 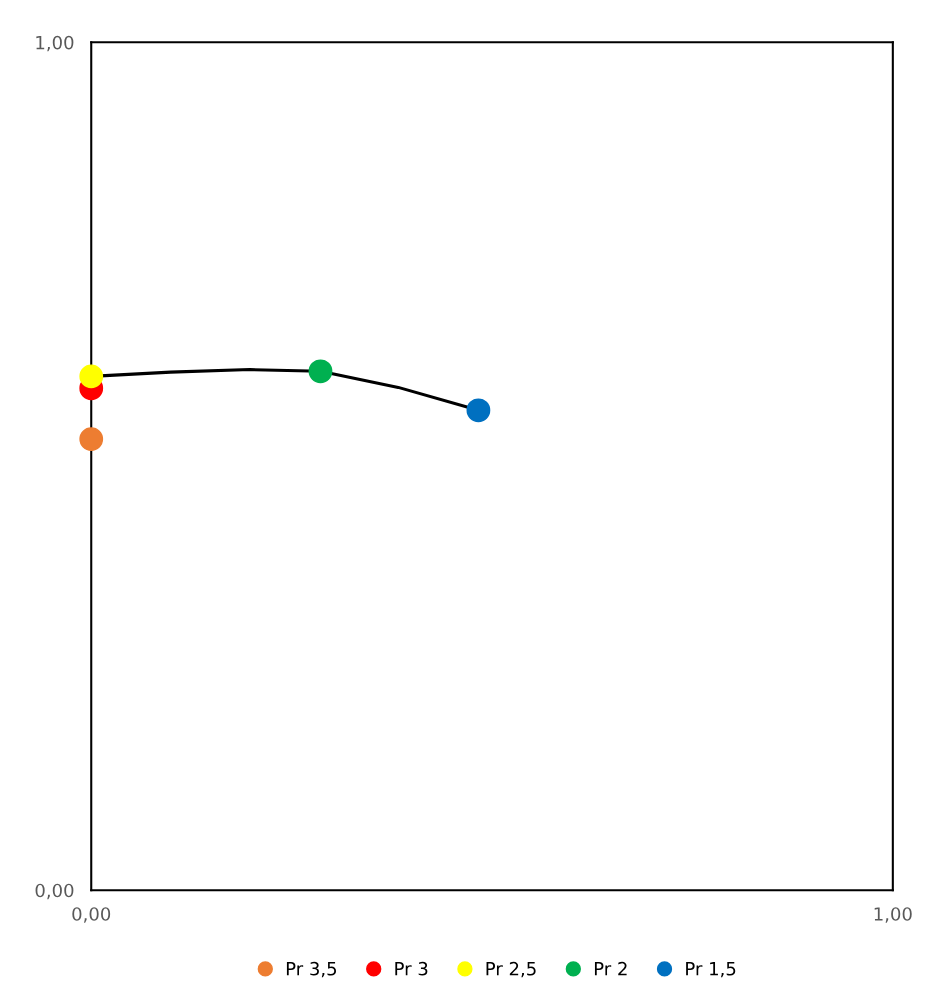 I want to click on legend-label: Pr 2, so click(x=610, y=968).